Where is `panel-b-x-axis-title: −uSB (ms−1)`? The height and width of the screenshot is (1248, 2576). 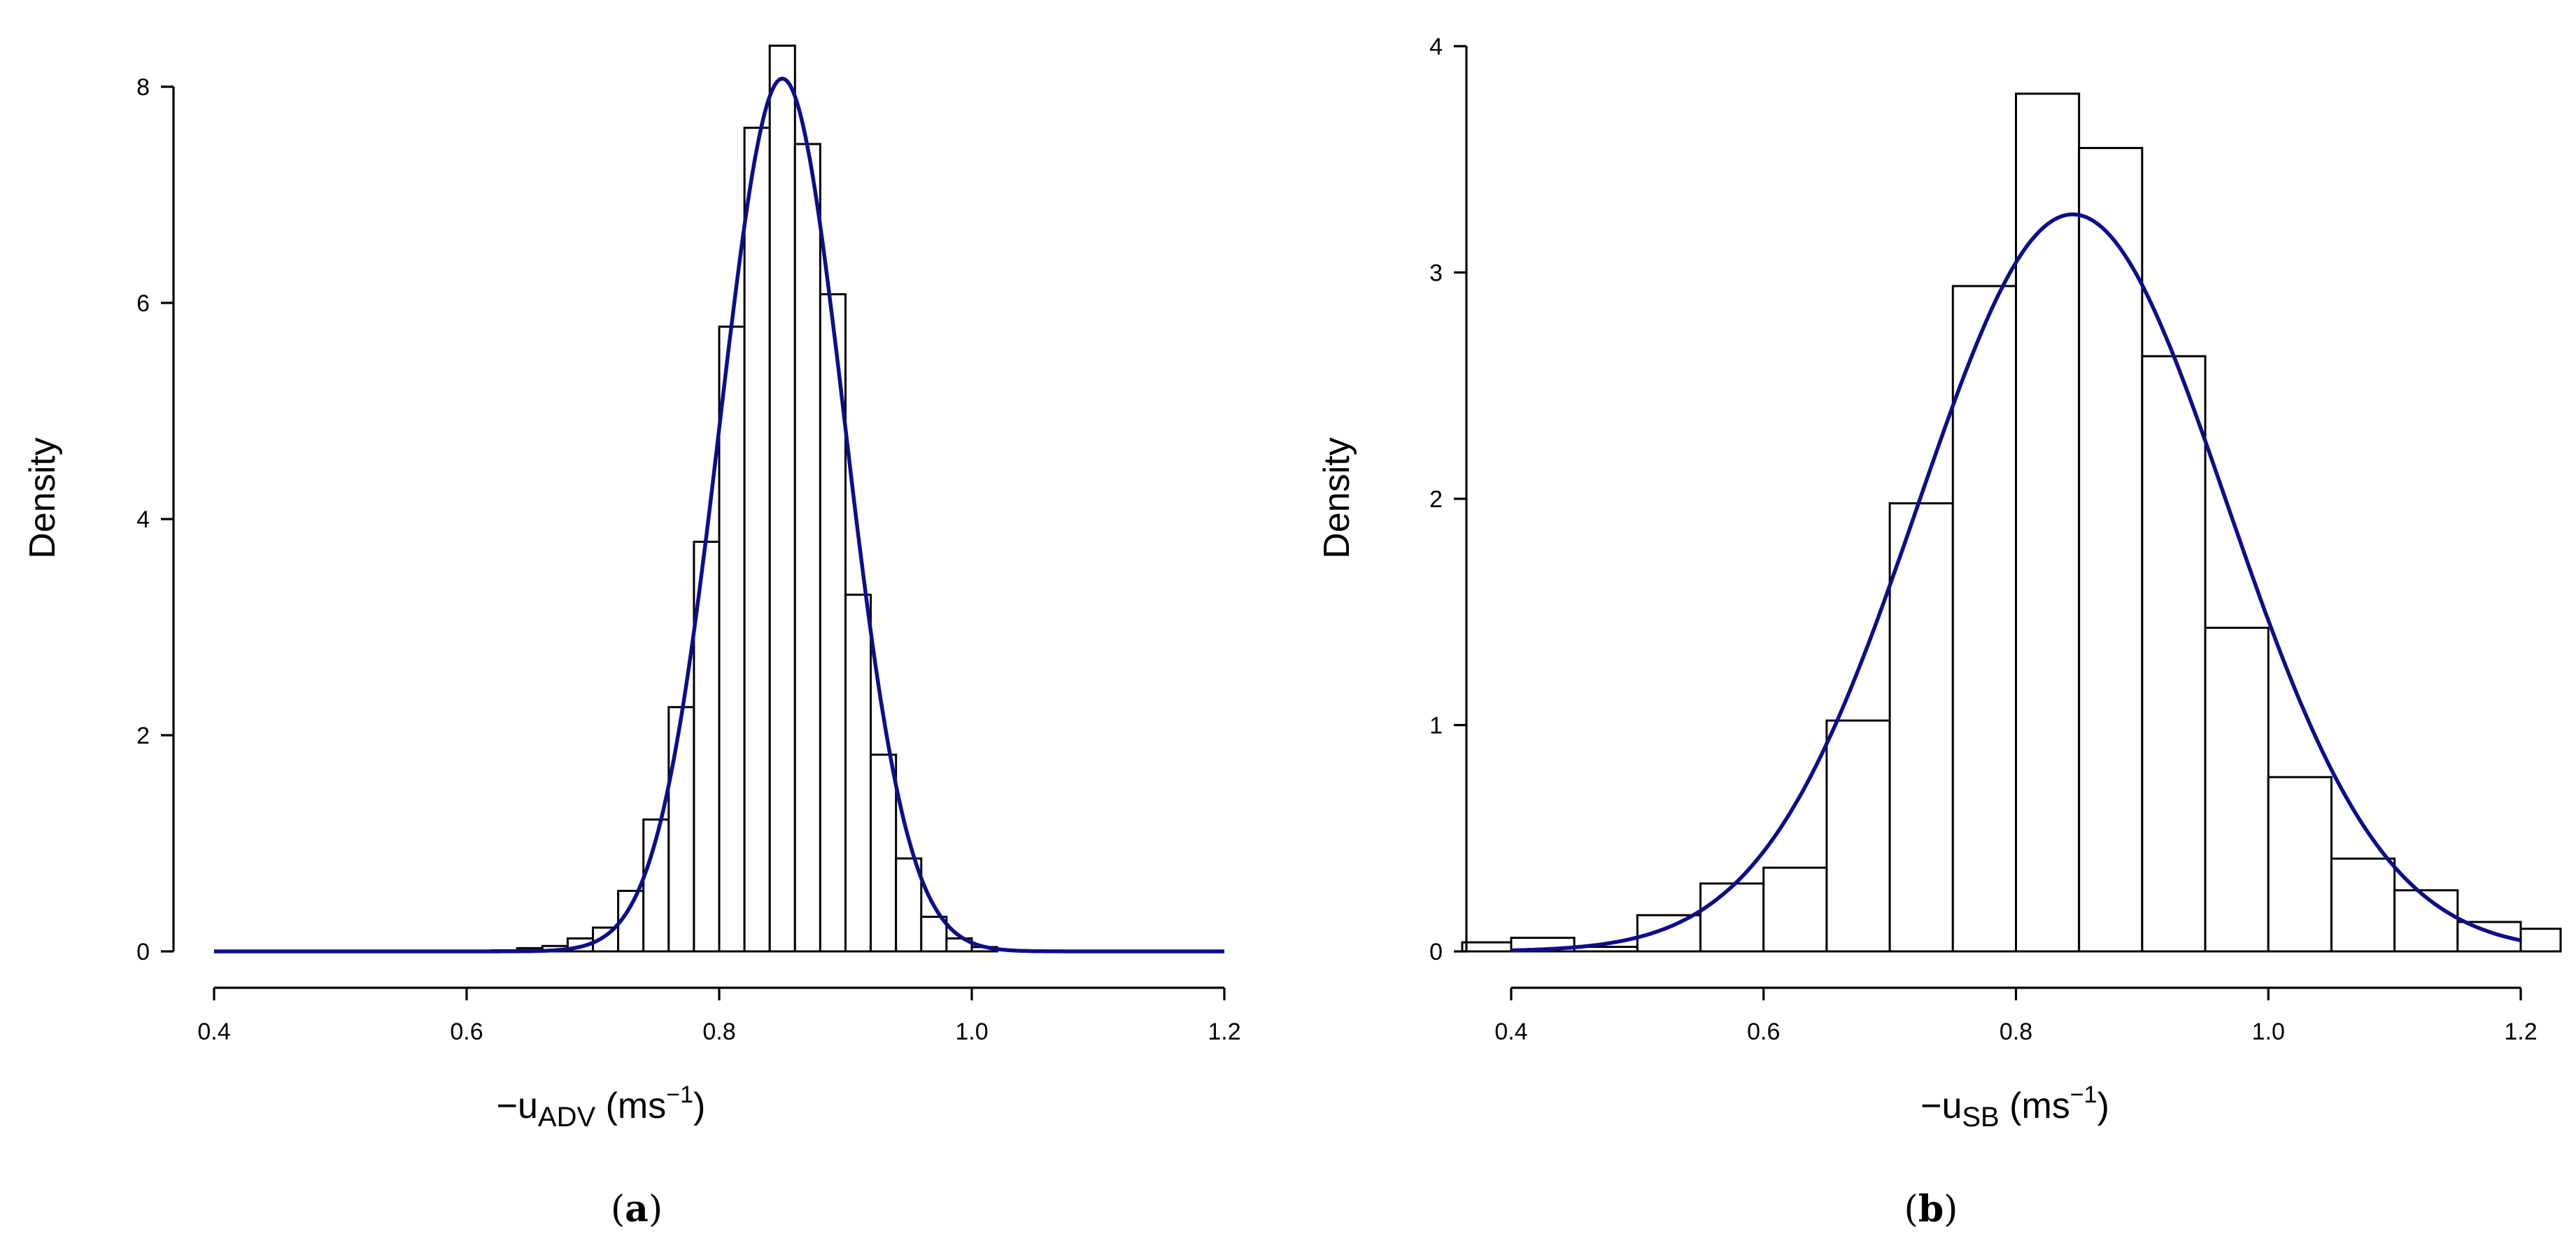 panel-b-x-axis-title: −uSB (ms−1) is located at coordinates (2014, 1107).